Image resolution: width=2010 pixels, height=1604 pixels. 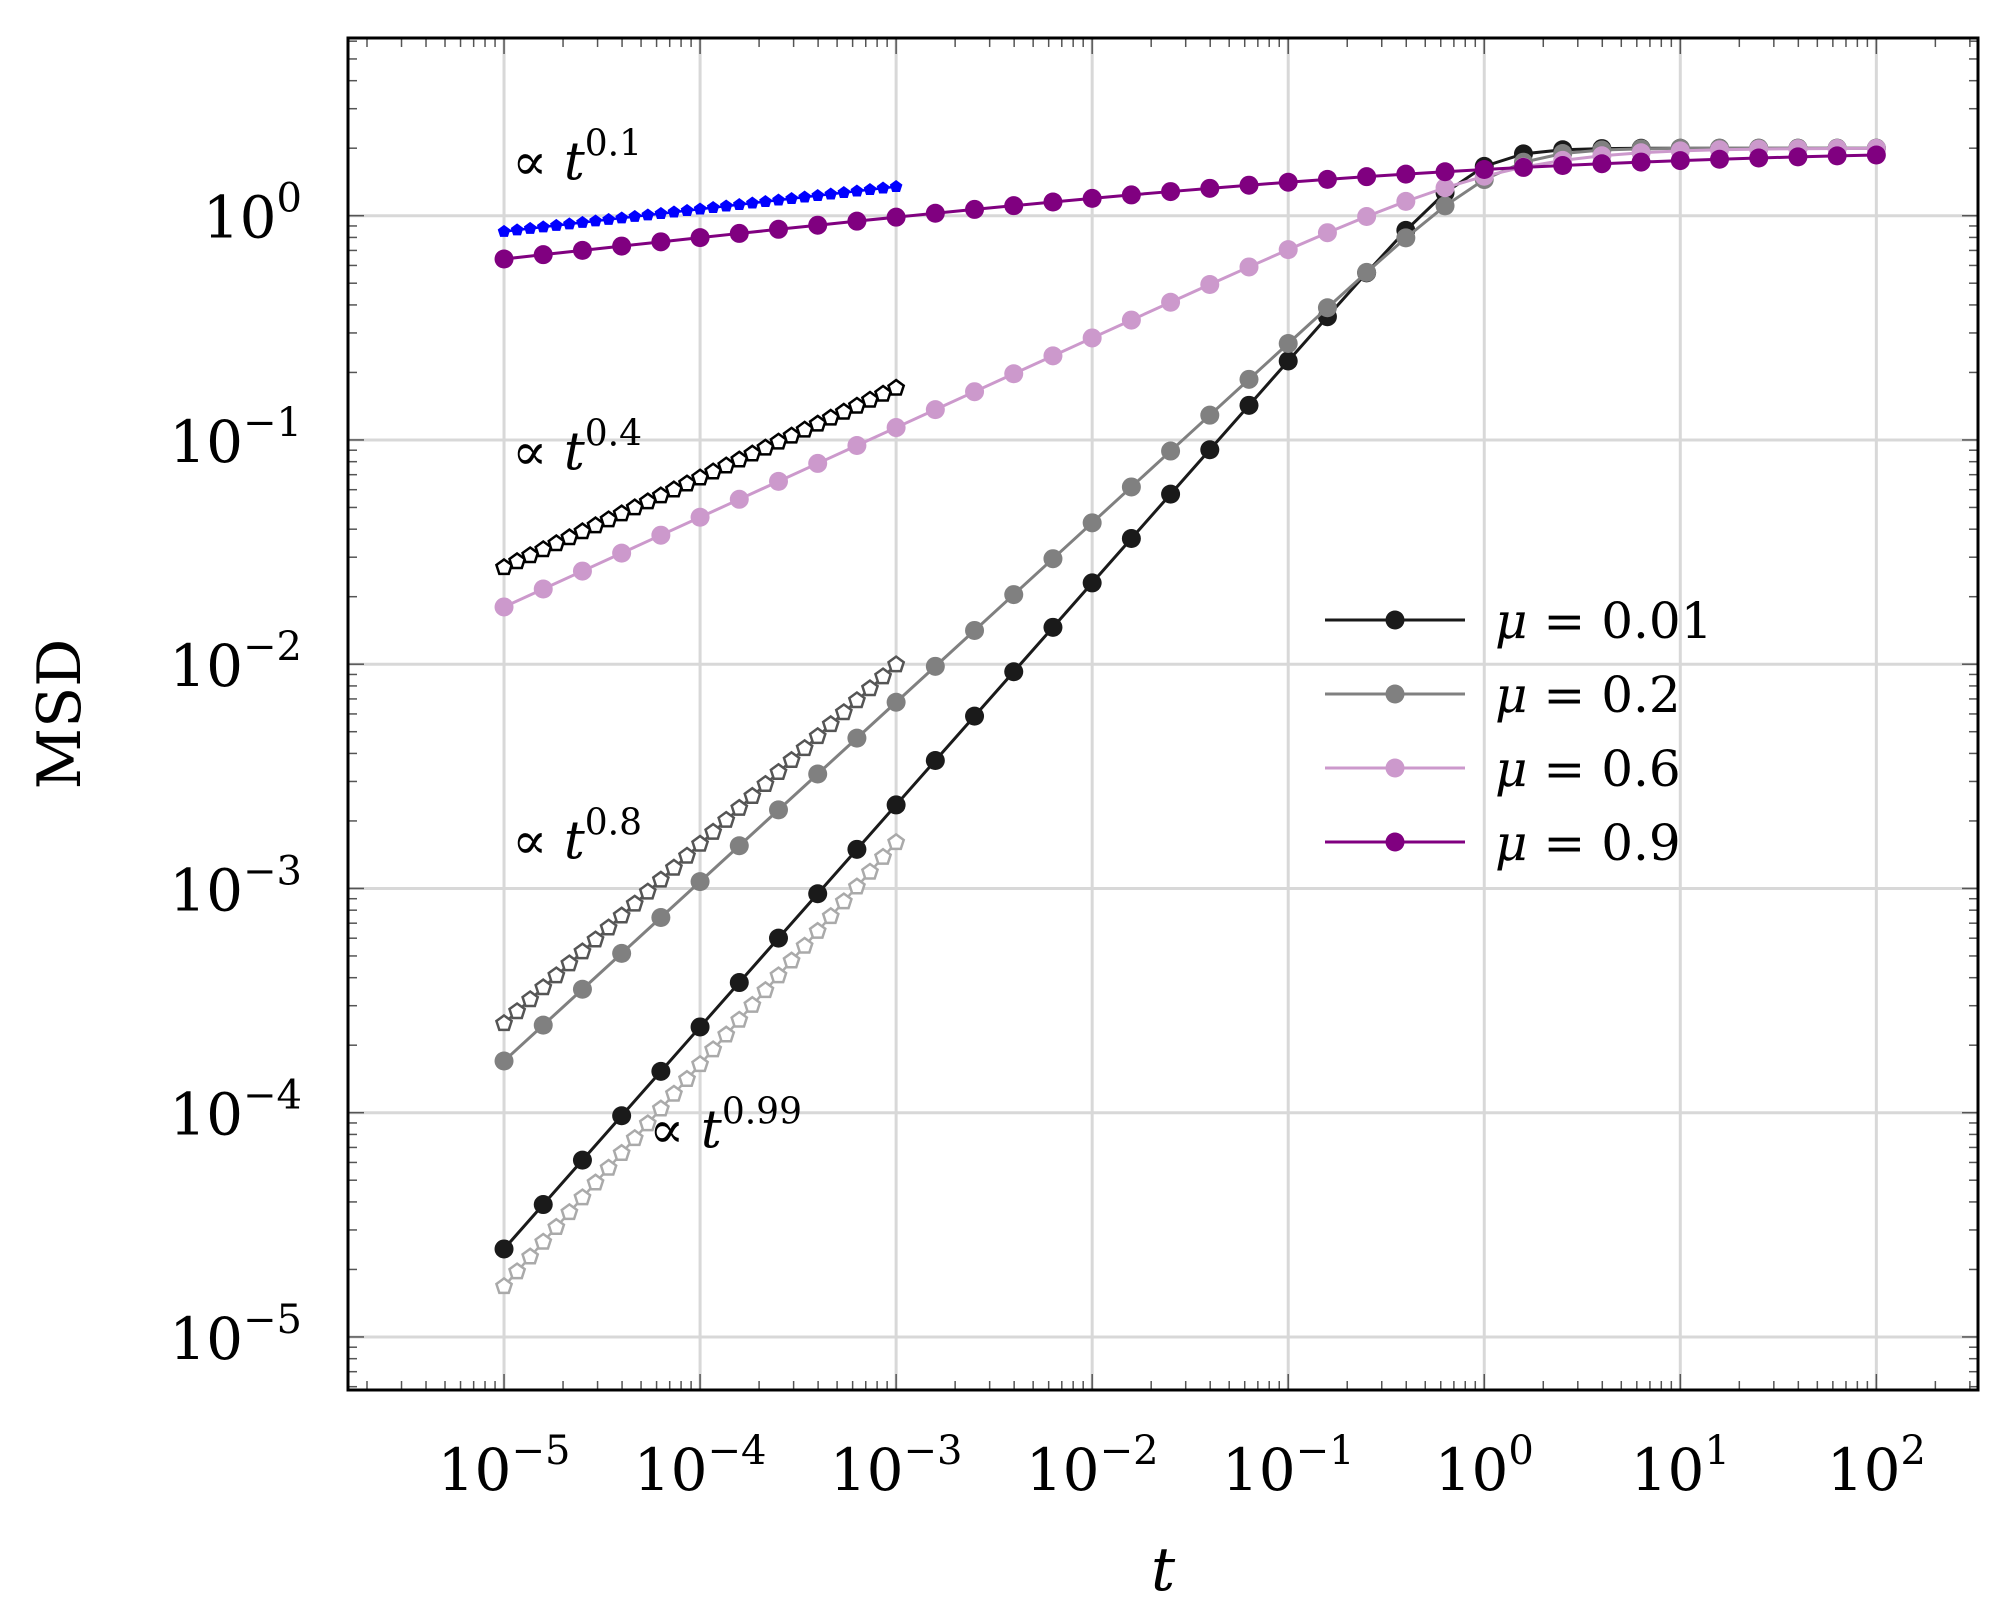 What do you see at coordinates (1092, 1466) in the screenshot?
I see `x-tick-label: 10⁻²` at bounding box center [1092, 1466].